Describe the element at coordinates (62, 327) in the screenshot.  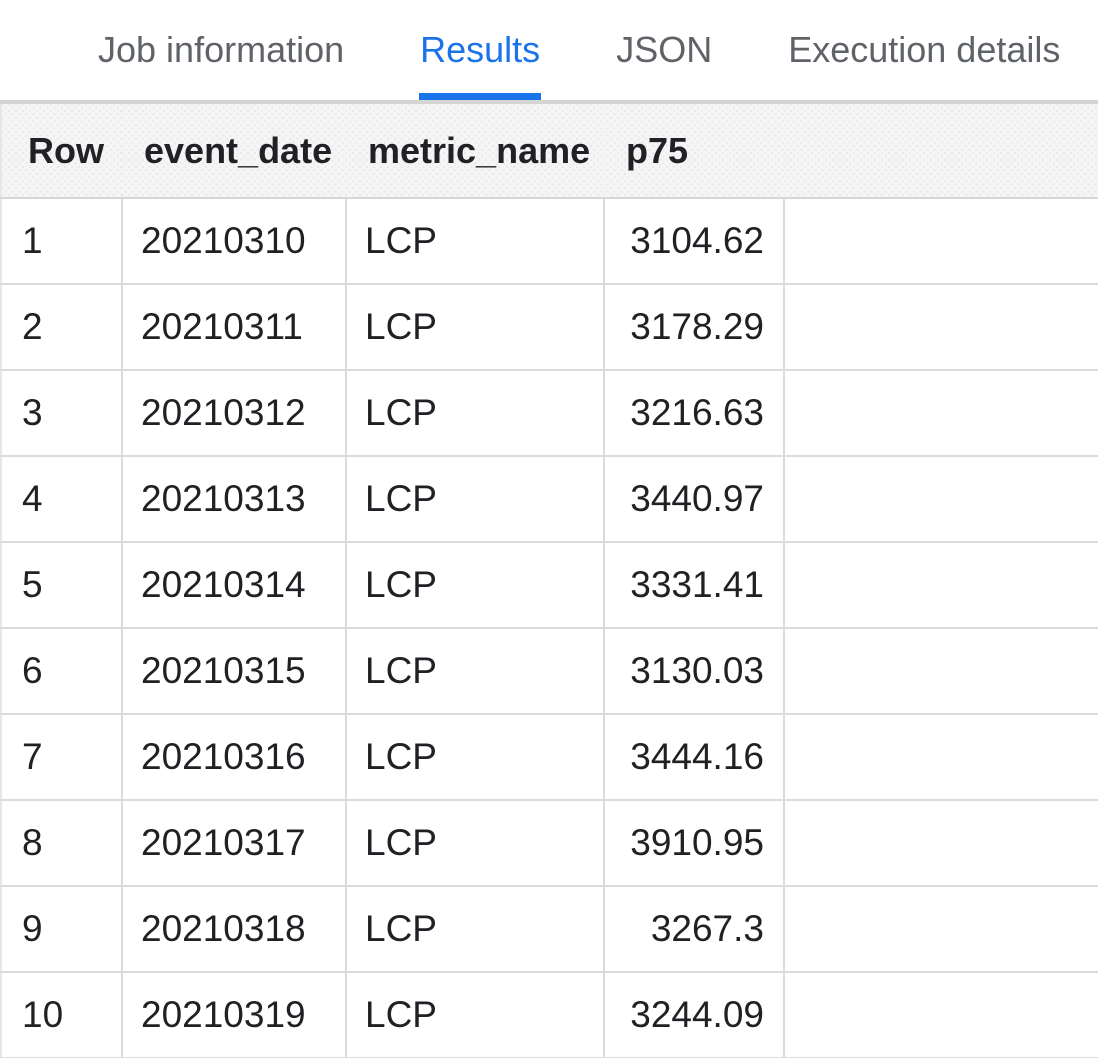
I see `cell-row-number: 2` at that location.